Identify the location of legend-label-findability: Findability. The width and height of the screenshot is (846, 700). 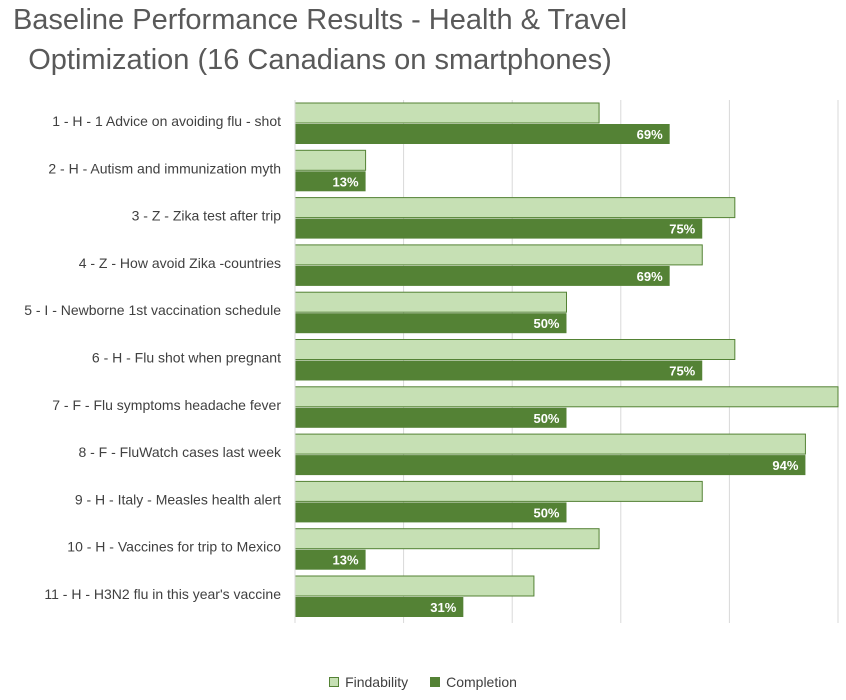
(377, 682).